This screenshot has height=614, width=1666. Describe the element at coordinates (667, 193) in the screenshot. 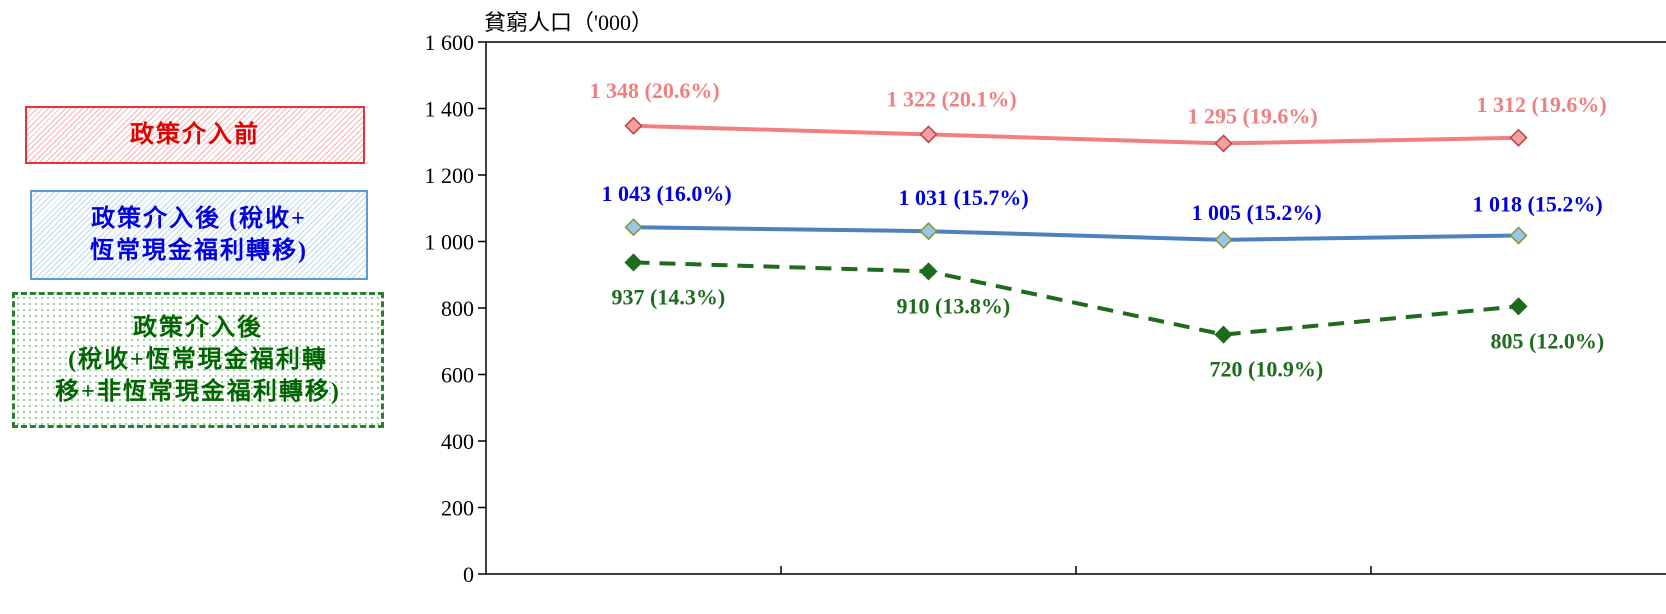

I see `data-label: 1 043 (16.0%)` at that location.